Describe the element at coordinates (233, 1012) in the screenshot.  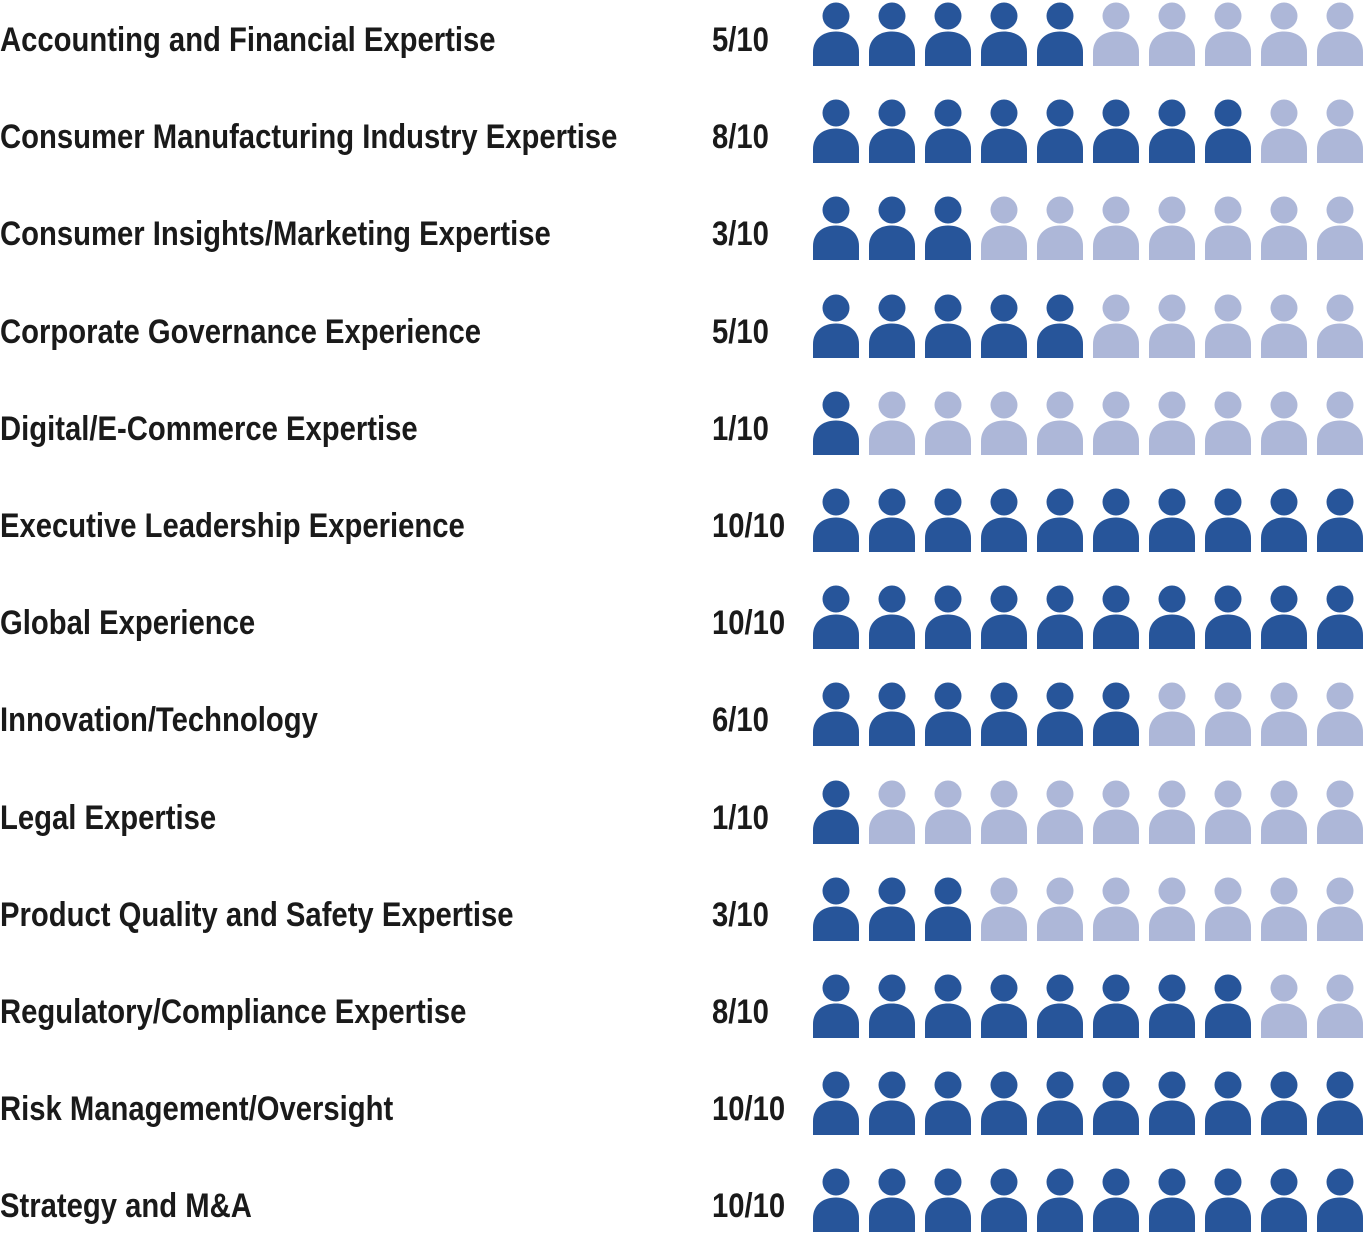
I see `skill-label: Regulatory/Compliance Expertise` at that location.